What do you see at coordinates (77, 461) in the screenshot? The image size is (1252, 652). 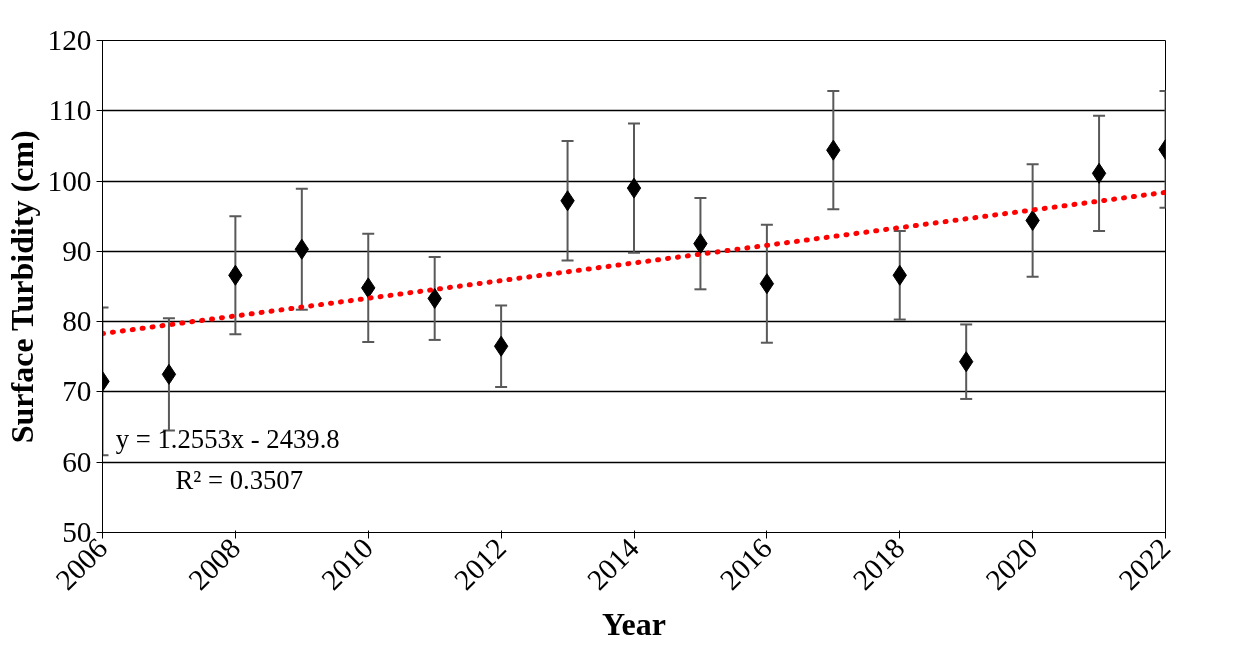 I see `y-tick-label: 60` at bounding box center [77, 461].